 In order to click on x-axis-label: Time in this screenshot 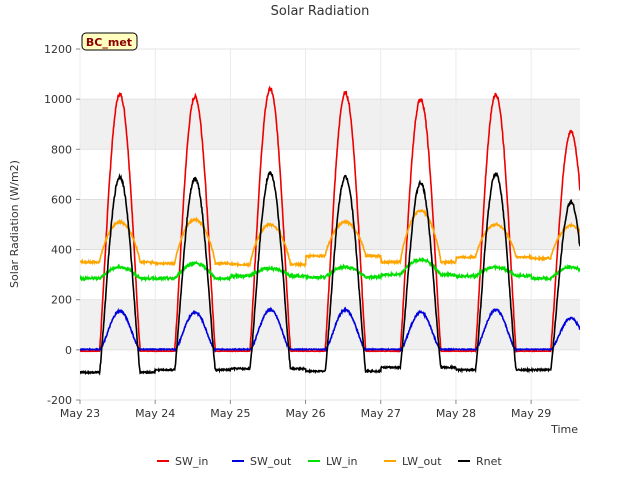, I will do `click(564, 429)`.